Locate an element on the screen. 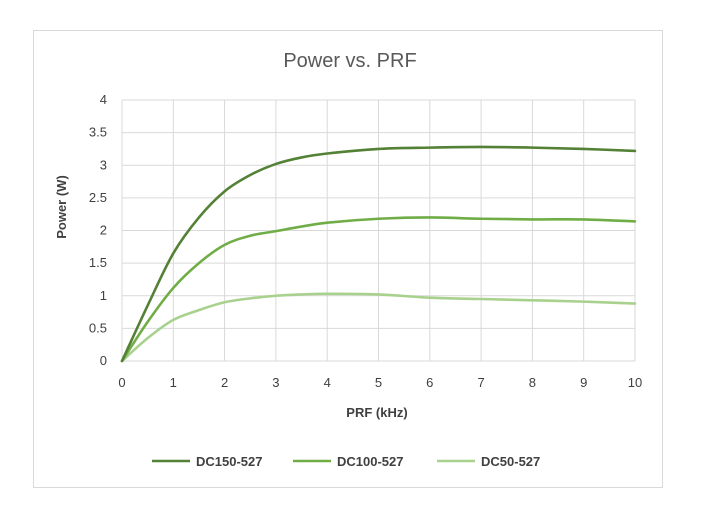  y-tick-label: 2.5 is located at coordinates (98, 197).